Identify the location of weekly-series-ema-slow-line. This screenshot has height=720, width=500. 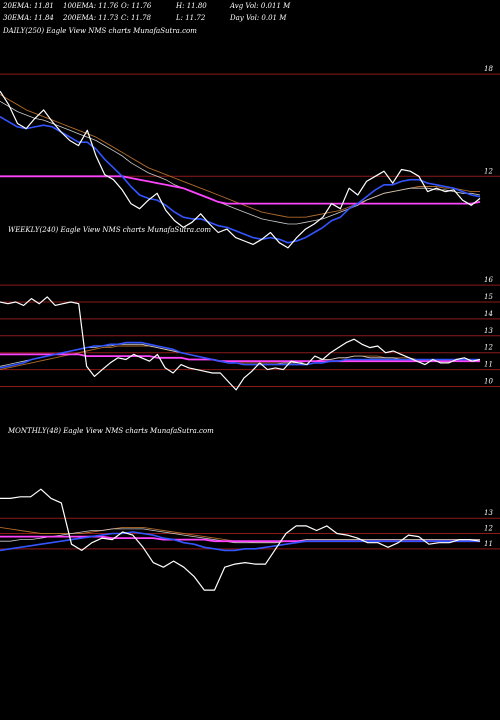
(240, 358).